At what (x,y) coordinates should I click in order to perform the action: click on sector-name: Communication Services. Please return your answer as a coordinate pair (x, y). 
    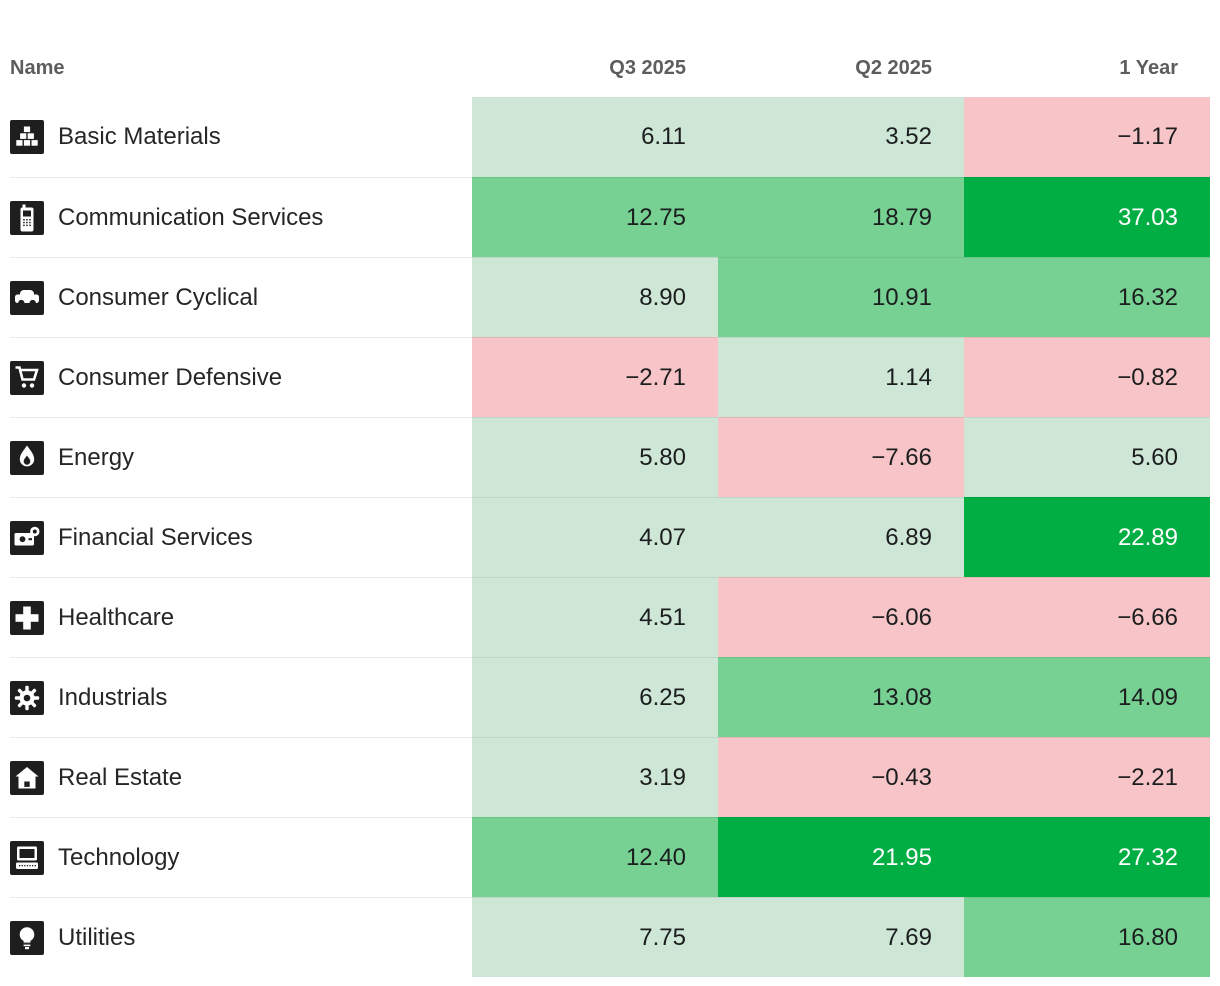
    Looking at the image, I should click on (191, 217).